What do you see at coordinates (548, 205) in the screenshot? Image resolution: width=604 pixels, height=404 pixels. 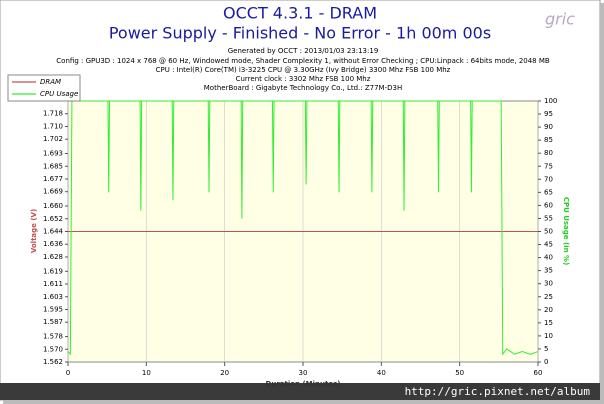 I see `y2-tick-label: 60` at bounding box center [548, 205].